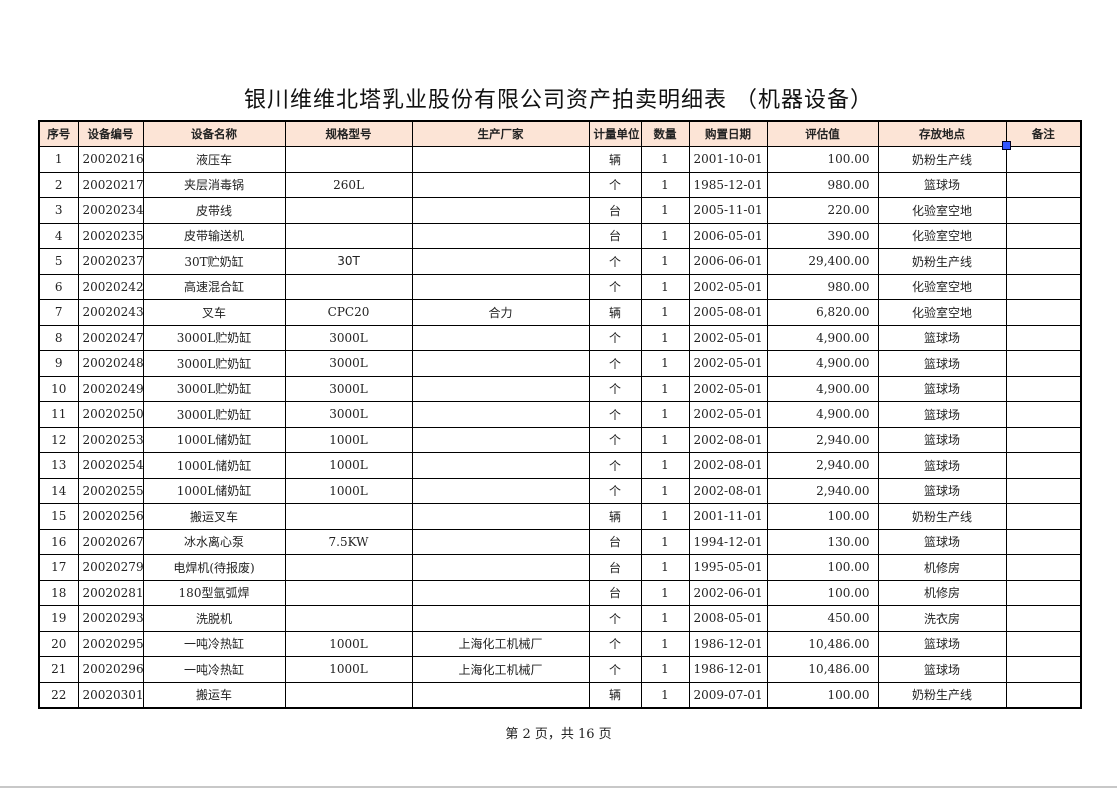 This screenshot has height=790, width=1117. I want to click on cell-purchase-date: 1994-12-01, so click(728, 541).